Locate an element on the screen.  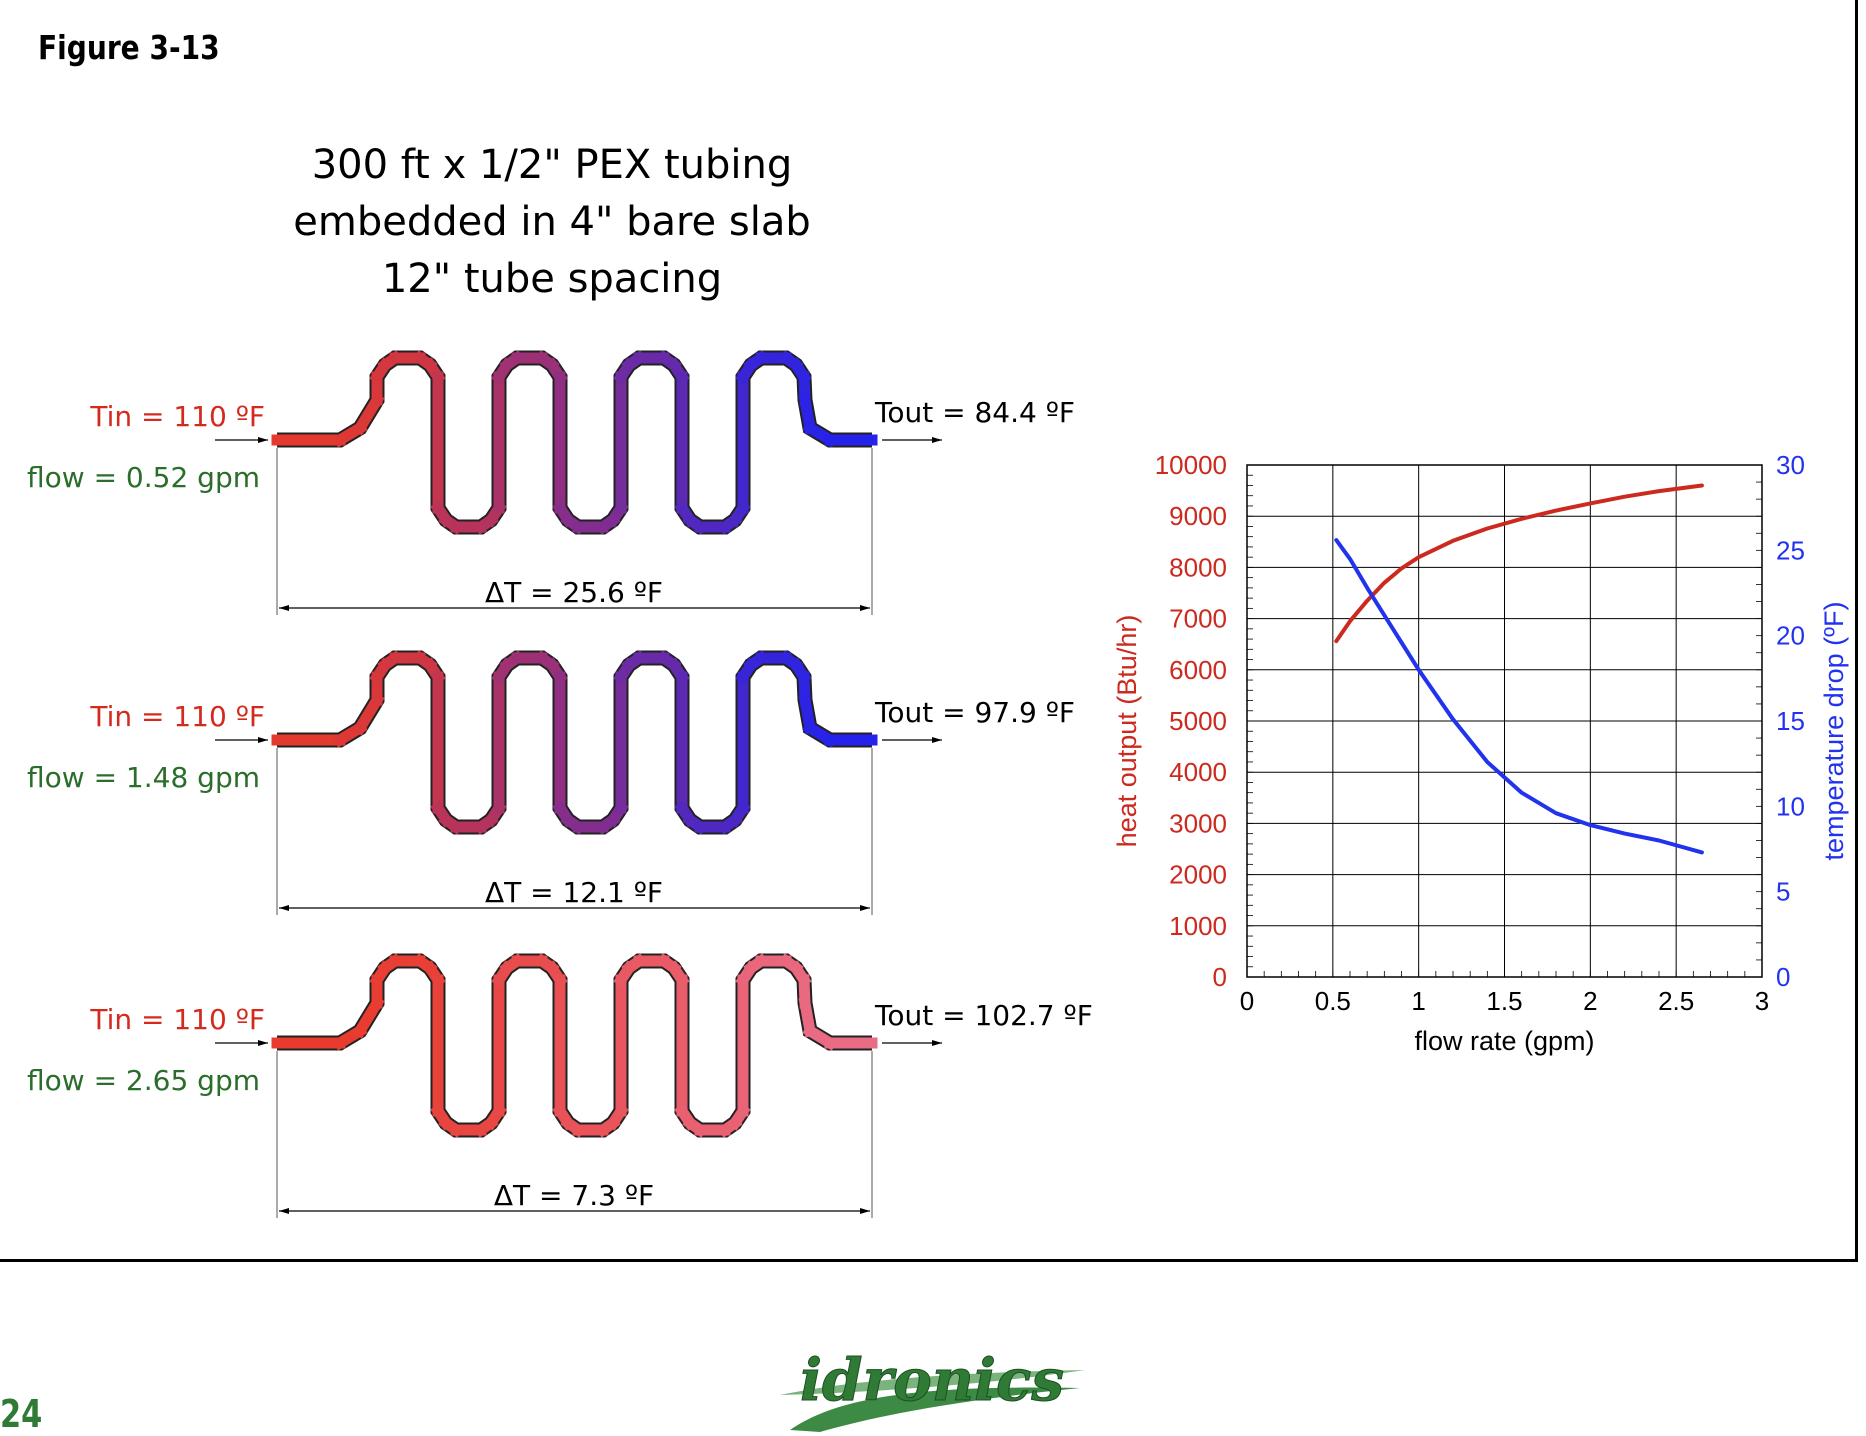
heat-output-line is located at coordinates (1519, 564).